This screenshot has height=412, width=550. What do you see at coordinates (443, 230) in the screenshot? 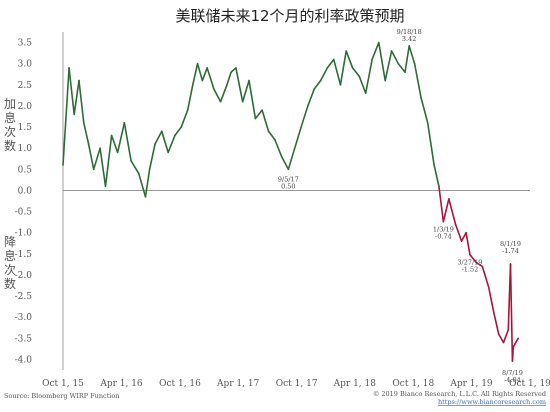
I see `annotation-date: 1/3/19` at bounding box center [443, 230].